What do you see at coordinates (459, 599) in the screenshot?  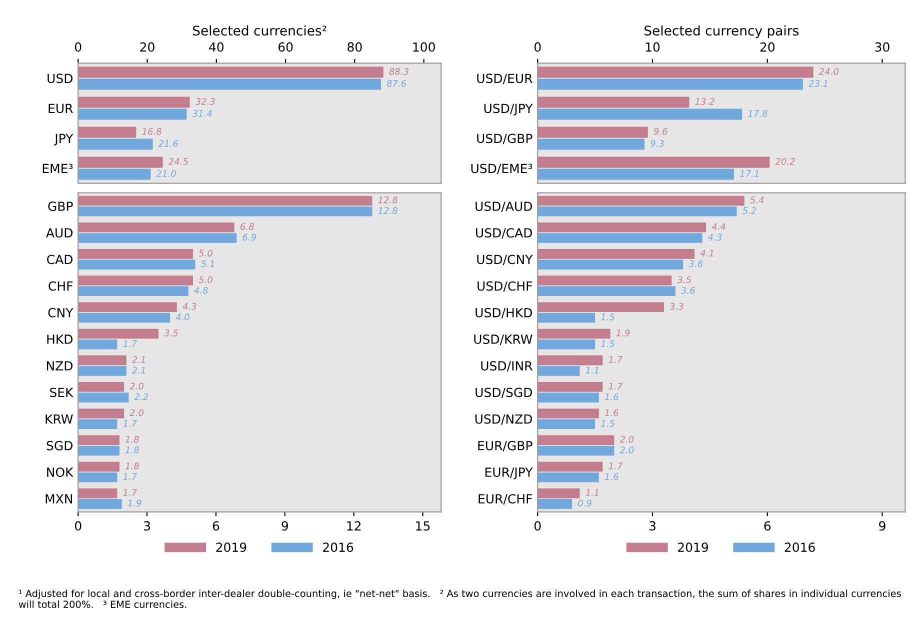 I see `text: ¹ Adjusted for local and cross-border inter-dealer double-counting, ie "net-net" basis. ² As two currencies are involved in each transaction, the sum of shares in individual currencies will total 200%. ³ EME currencies.` at bounding box center [459, 599].